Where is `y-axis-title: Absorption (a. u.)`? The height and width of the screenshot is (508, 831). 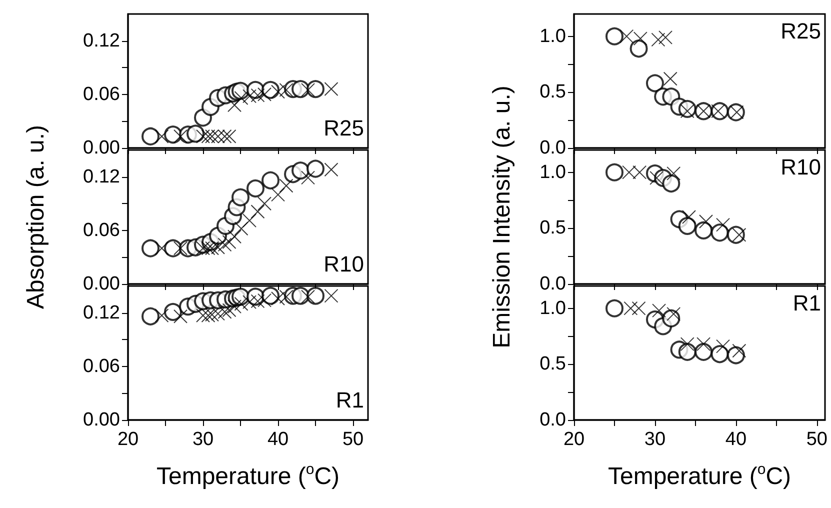
y-axis-title: Absorption (a. u.) is located at coordinates (36, 217).